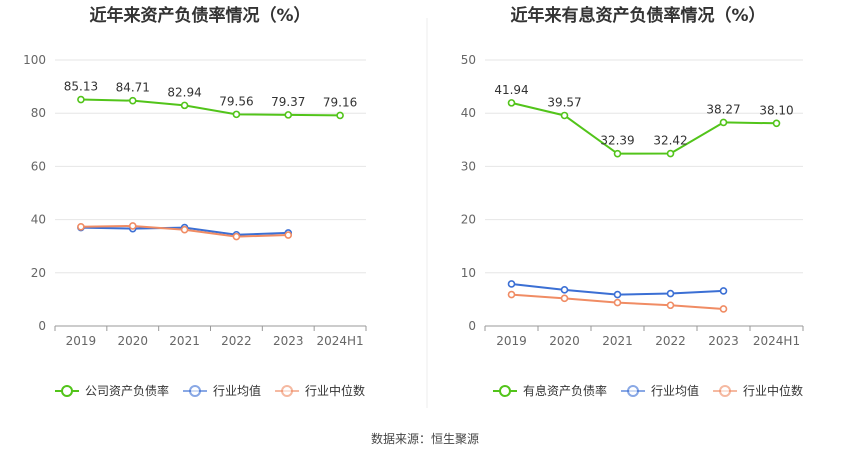 The height and width of the screenshot is (459, 850). What do you see at coordinates (34, 60) in the screenshot?
I see `y-tick-label: 100` at bounding box center [34, 60].